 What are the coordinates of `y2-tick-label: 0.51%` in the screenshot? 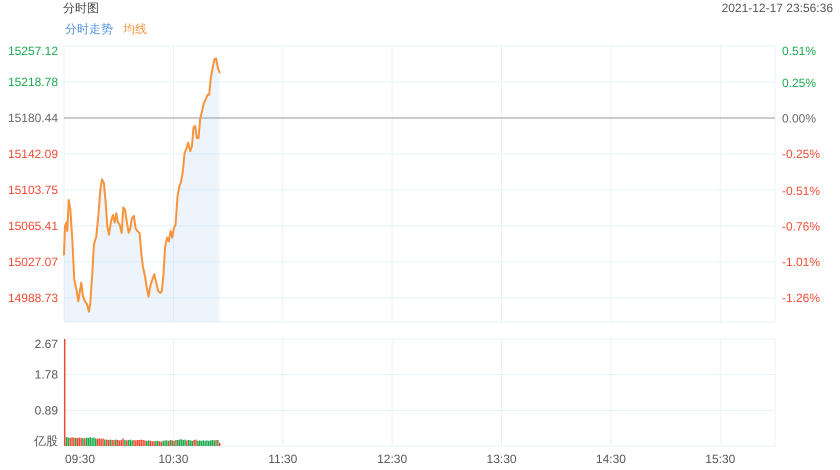 It's located at (799, 51).